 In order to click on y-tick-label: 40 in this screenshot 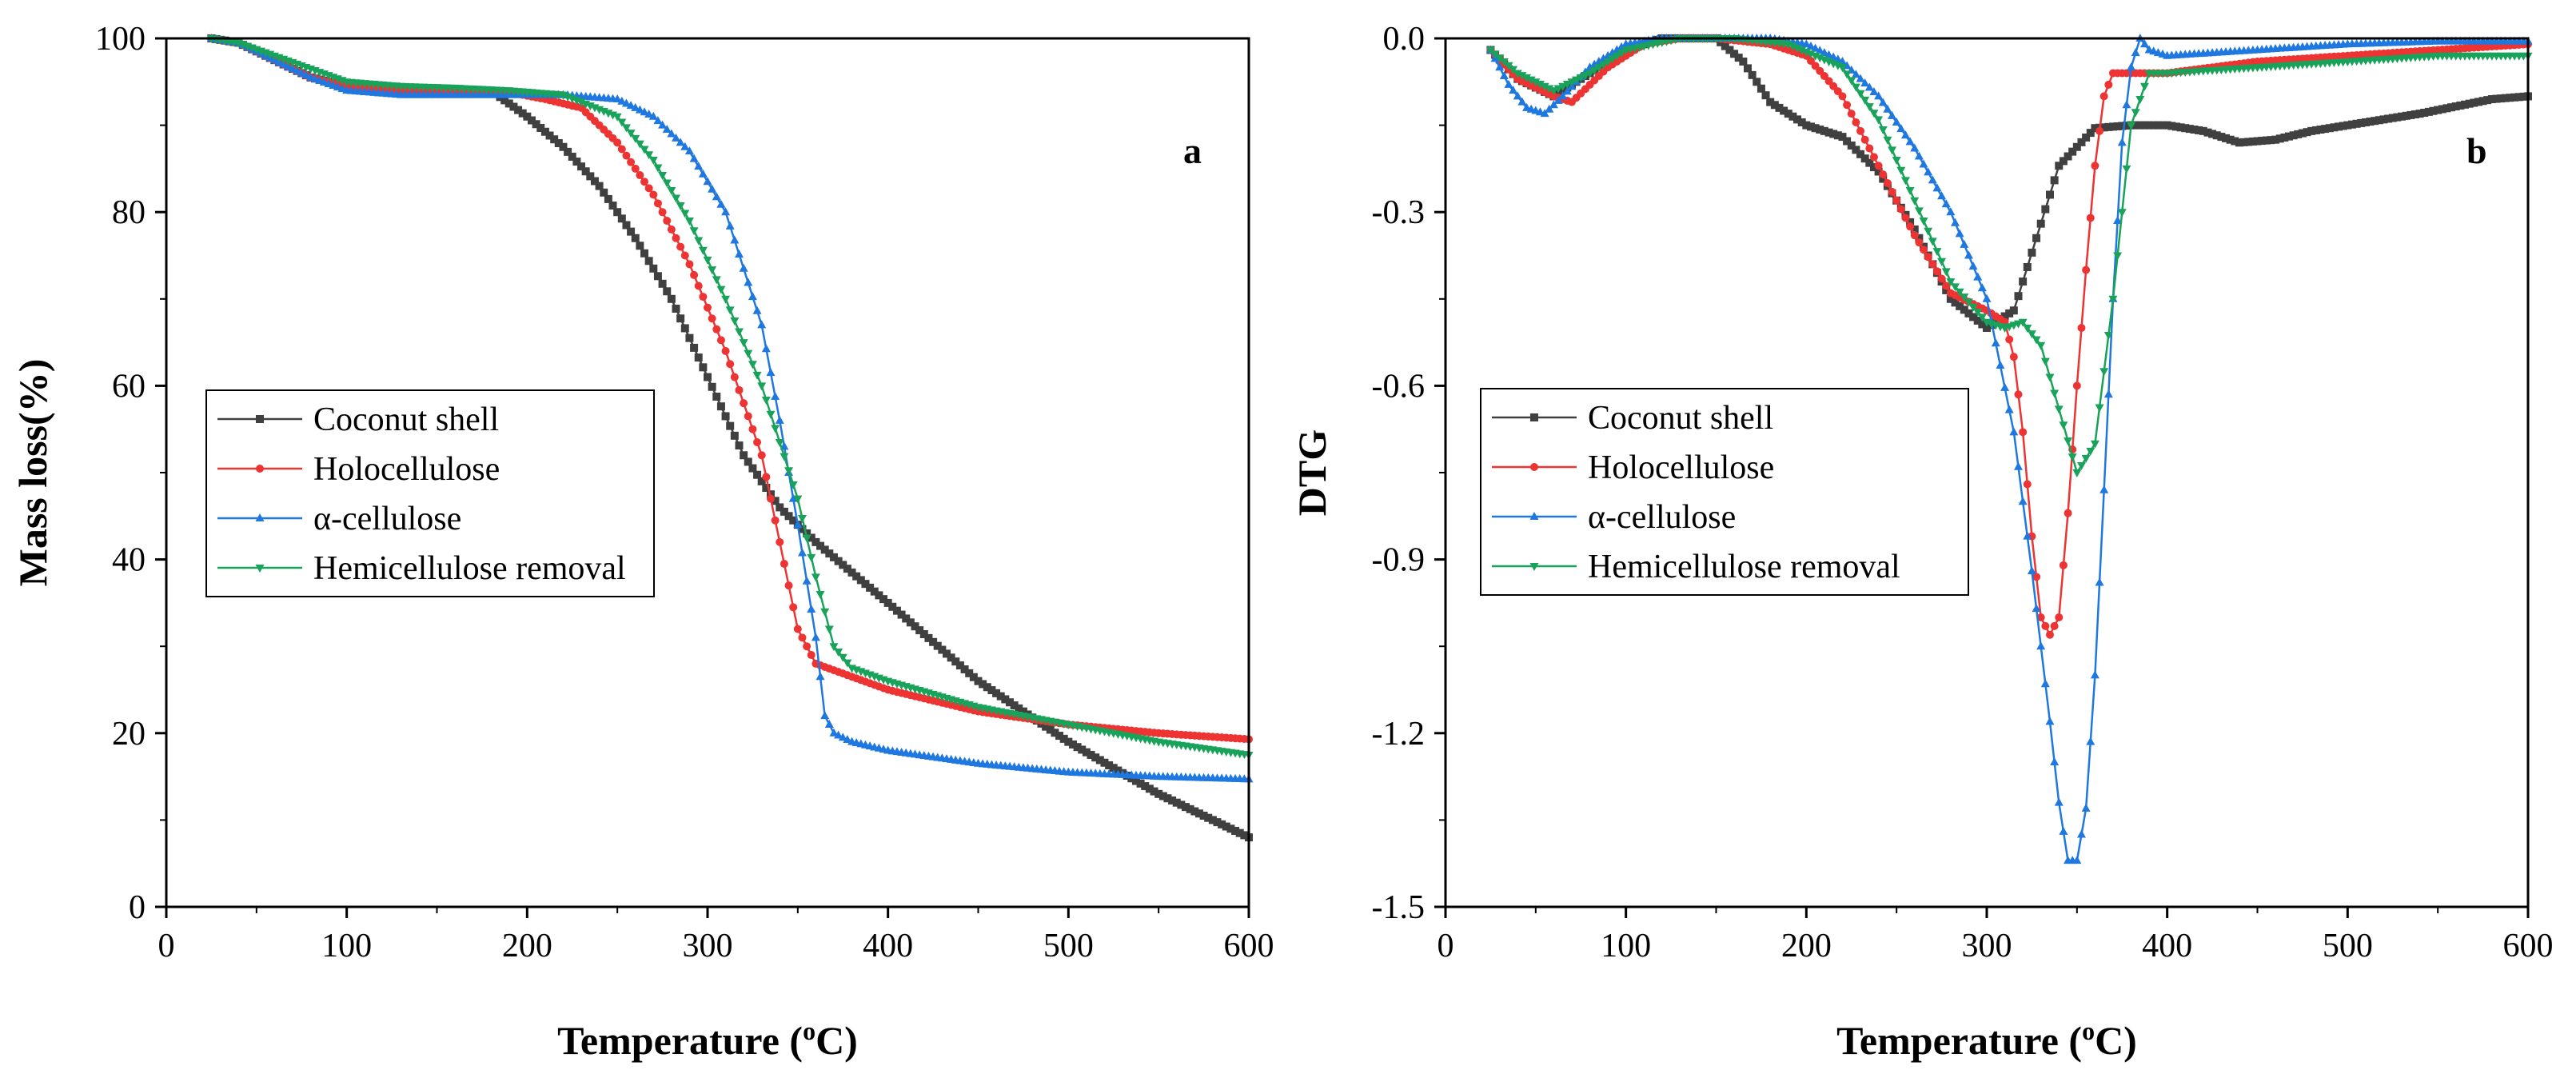, I will do `click(129, 560)`.